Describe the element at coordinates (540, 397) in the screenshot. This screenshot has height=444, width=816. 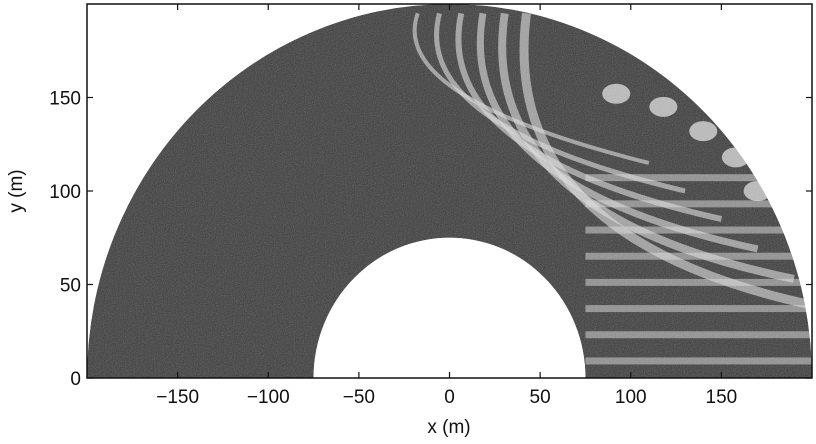
I see `x-tick-label: 50` at that location.